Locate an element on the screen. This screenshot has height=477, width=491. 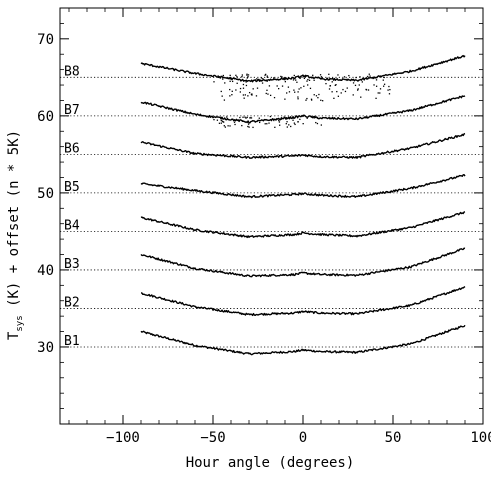
y-tick-label: 60 is located at coordinates (45, 117).